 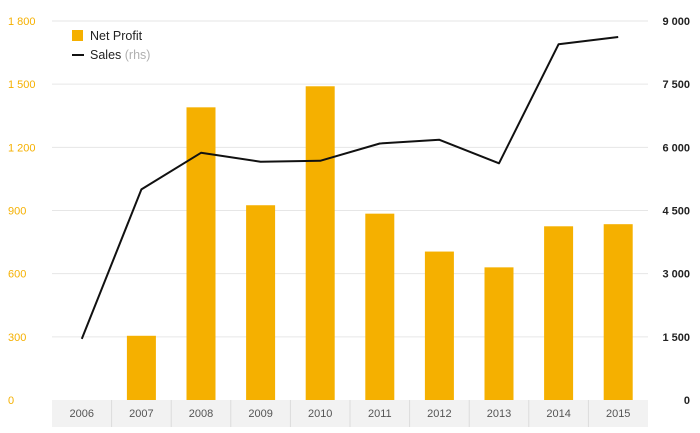 What do you see at coordinates (17, 275) in the screenshot?
I see `left-axis-tick-label: 600` at bounding box center [17, 275].